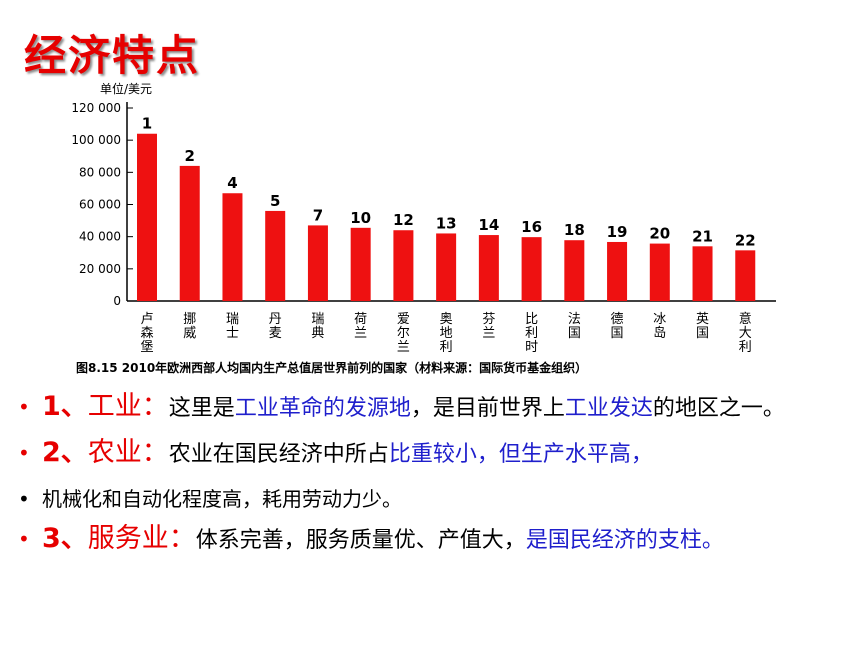 This screenshot has height=645, width=860. Describe the element at coordinates (100, 172) in the screenshot. I see `y-tick-label: 80 000` at that location.